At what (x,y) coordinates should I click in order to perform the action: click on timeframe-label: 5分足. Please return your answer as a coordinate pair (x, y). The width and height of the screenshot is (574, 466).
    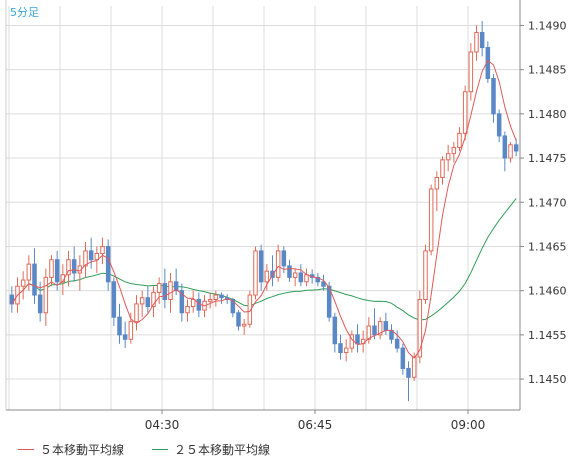
    Looking at the image, I should click on (24, 12).